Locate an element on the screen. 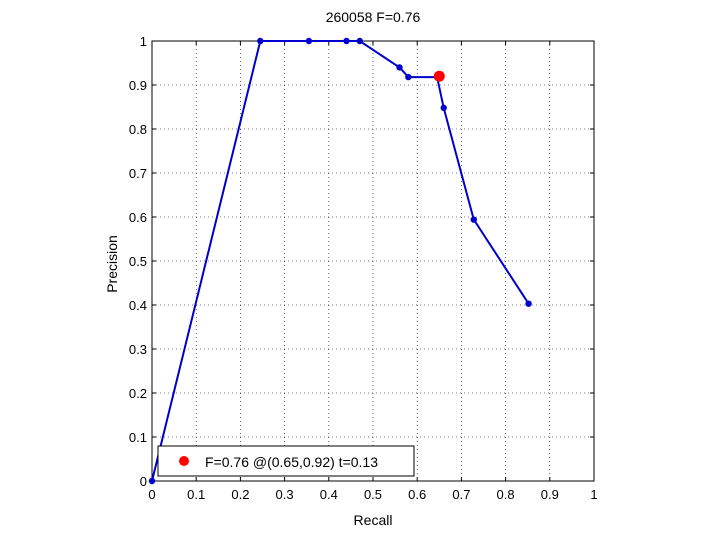  legend: F=0.76 @(0.65,0.92) t=0.13 is located at coordinates (286, 461).